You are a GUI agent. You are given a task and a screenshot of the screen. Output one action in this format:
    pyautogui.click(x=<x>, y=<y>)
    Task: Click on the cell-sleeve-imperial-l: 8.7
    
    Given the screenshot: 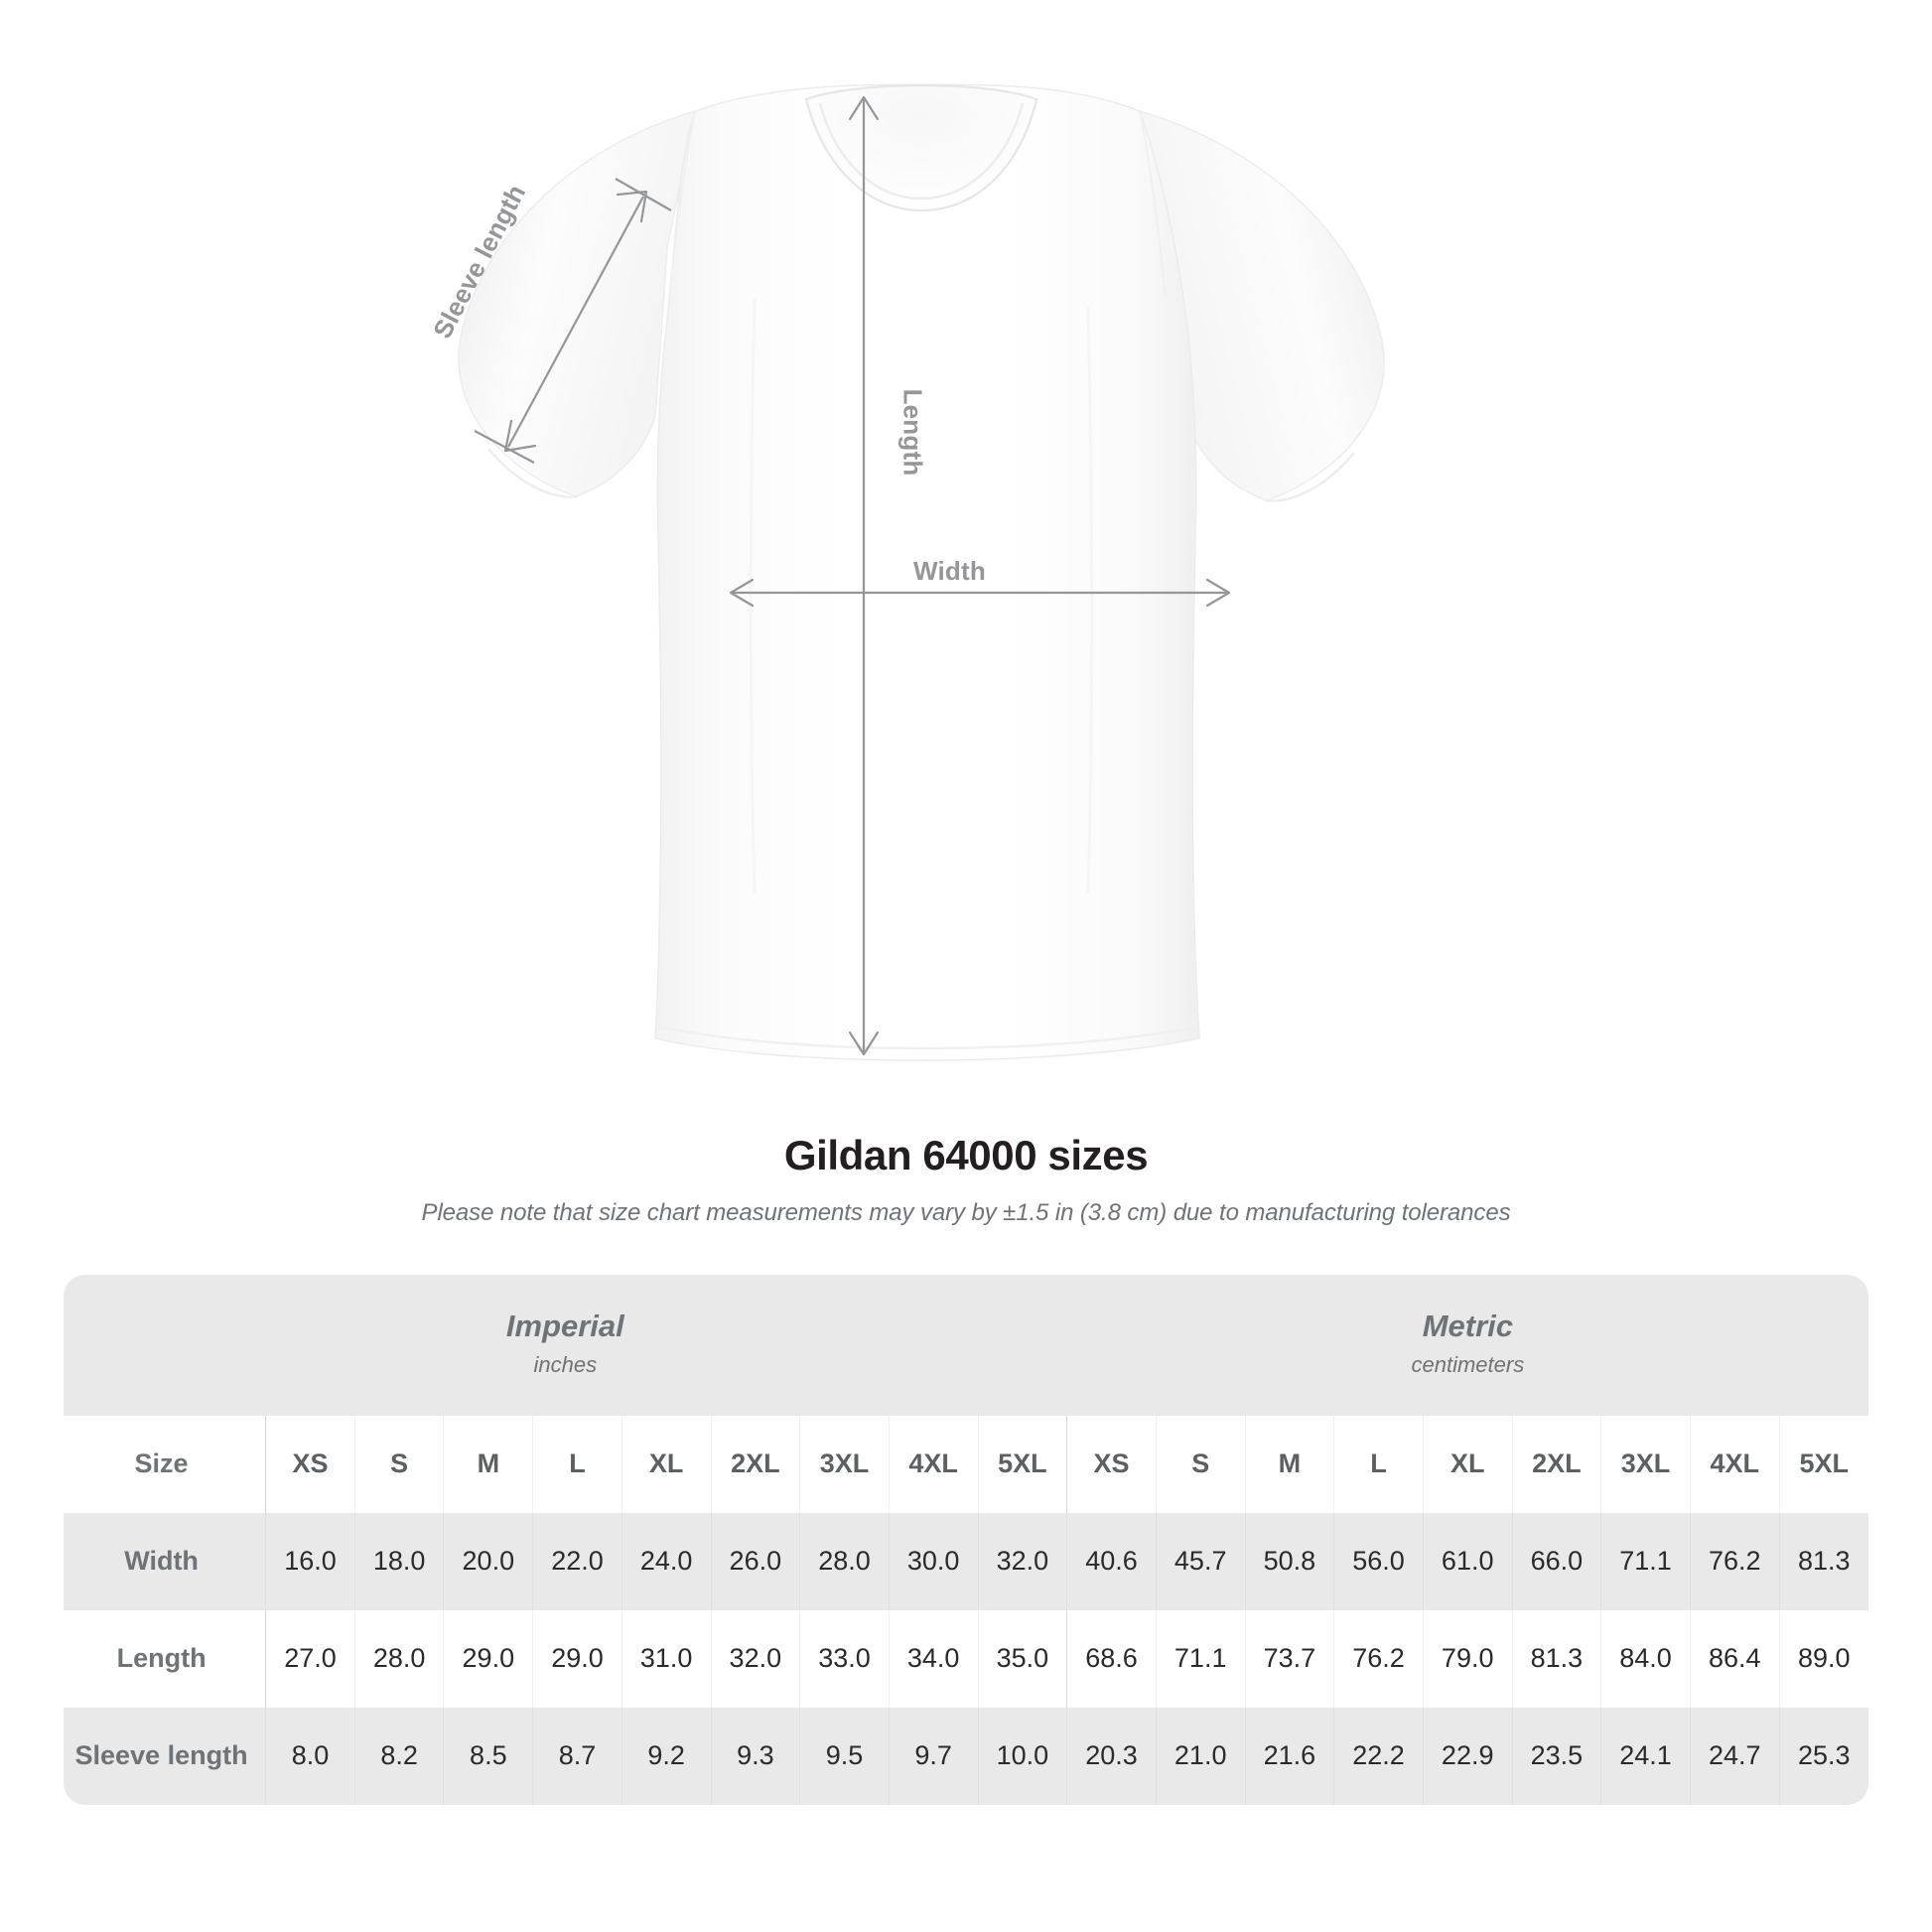 What is the action you would take?
    pyautogui.click(x=577, y=1756)
    